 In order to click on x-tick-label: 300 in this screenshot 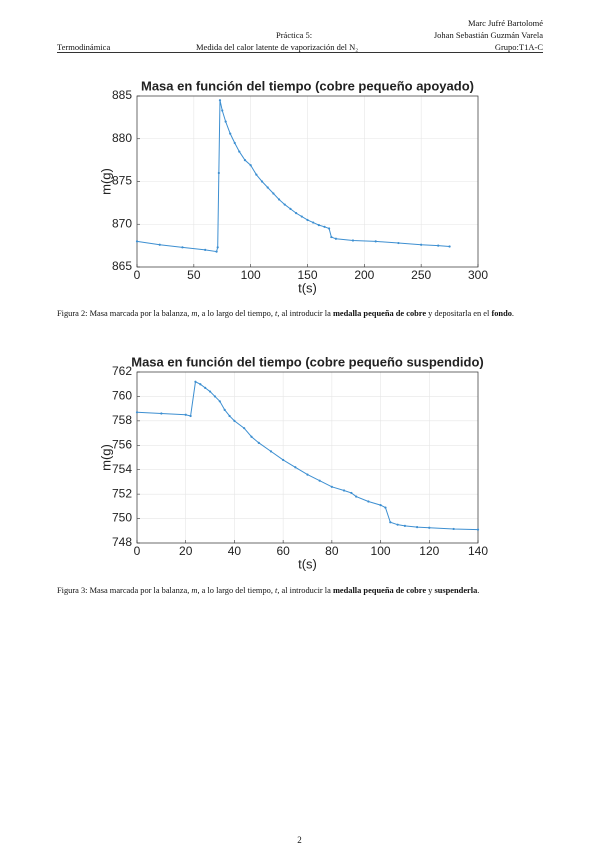, I will do `click(478, 275)`.